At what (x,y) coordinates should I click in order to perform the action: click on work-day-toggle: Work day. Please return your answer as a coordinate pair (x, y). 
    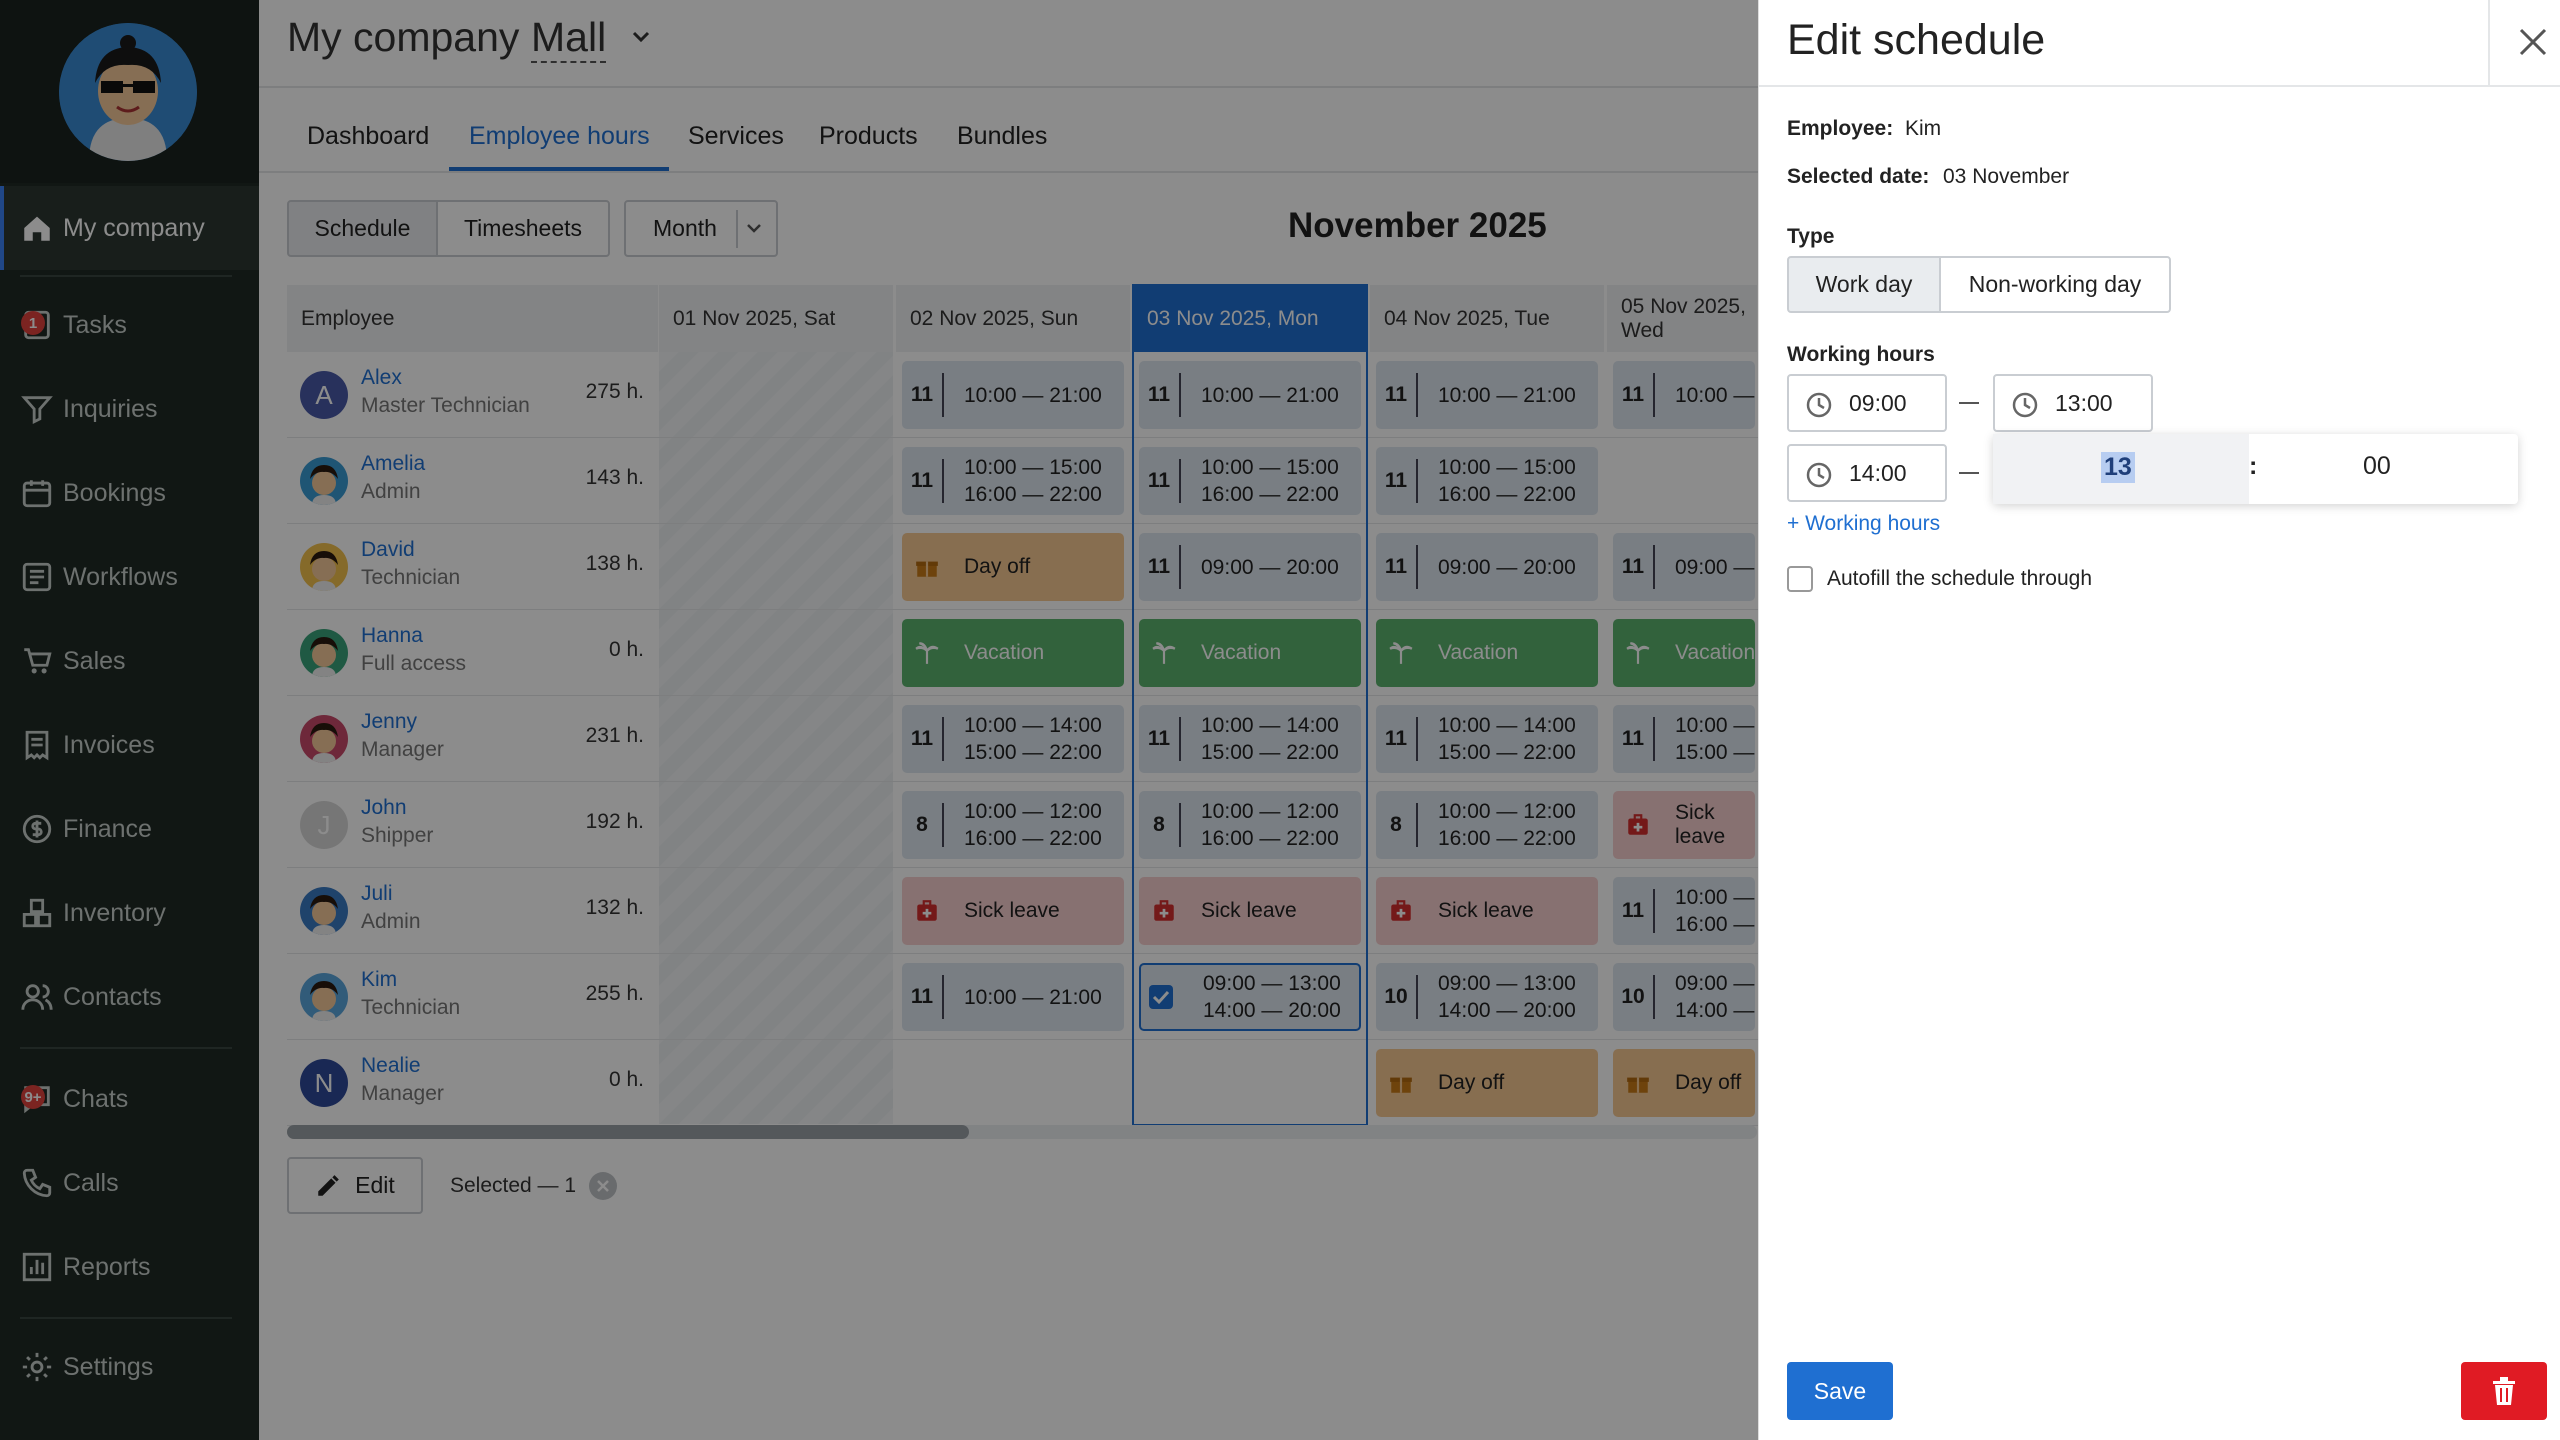
    Looking at the image, I should click on (1864, 284).